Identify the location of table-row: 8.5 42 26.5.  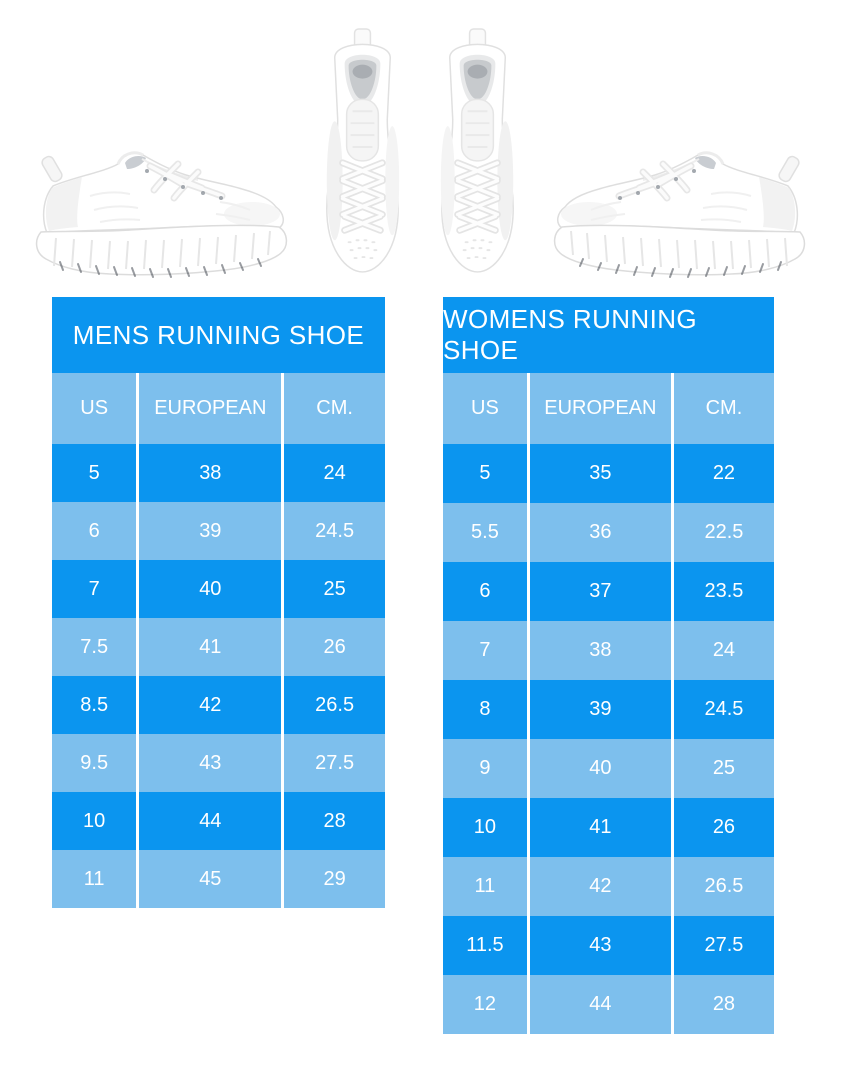
(218, 705).